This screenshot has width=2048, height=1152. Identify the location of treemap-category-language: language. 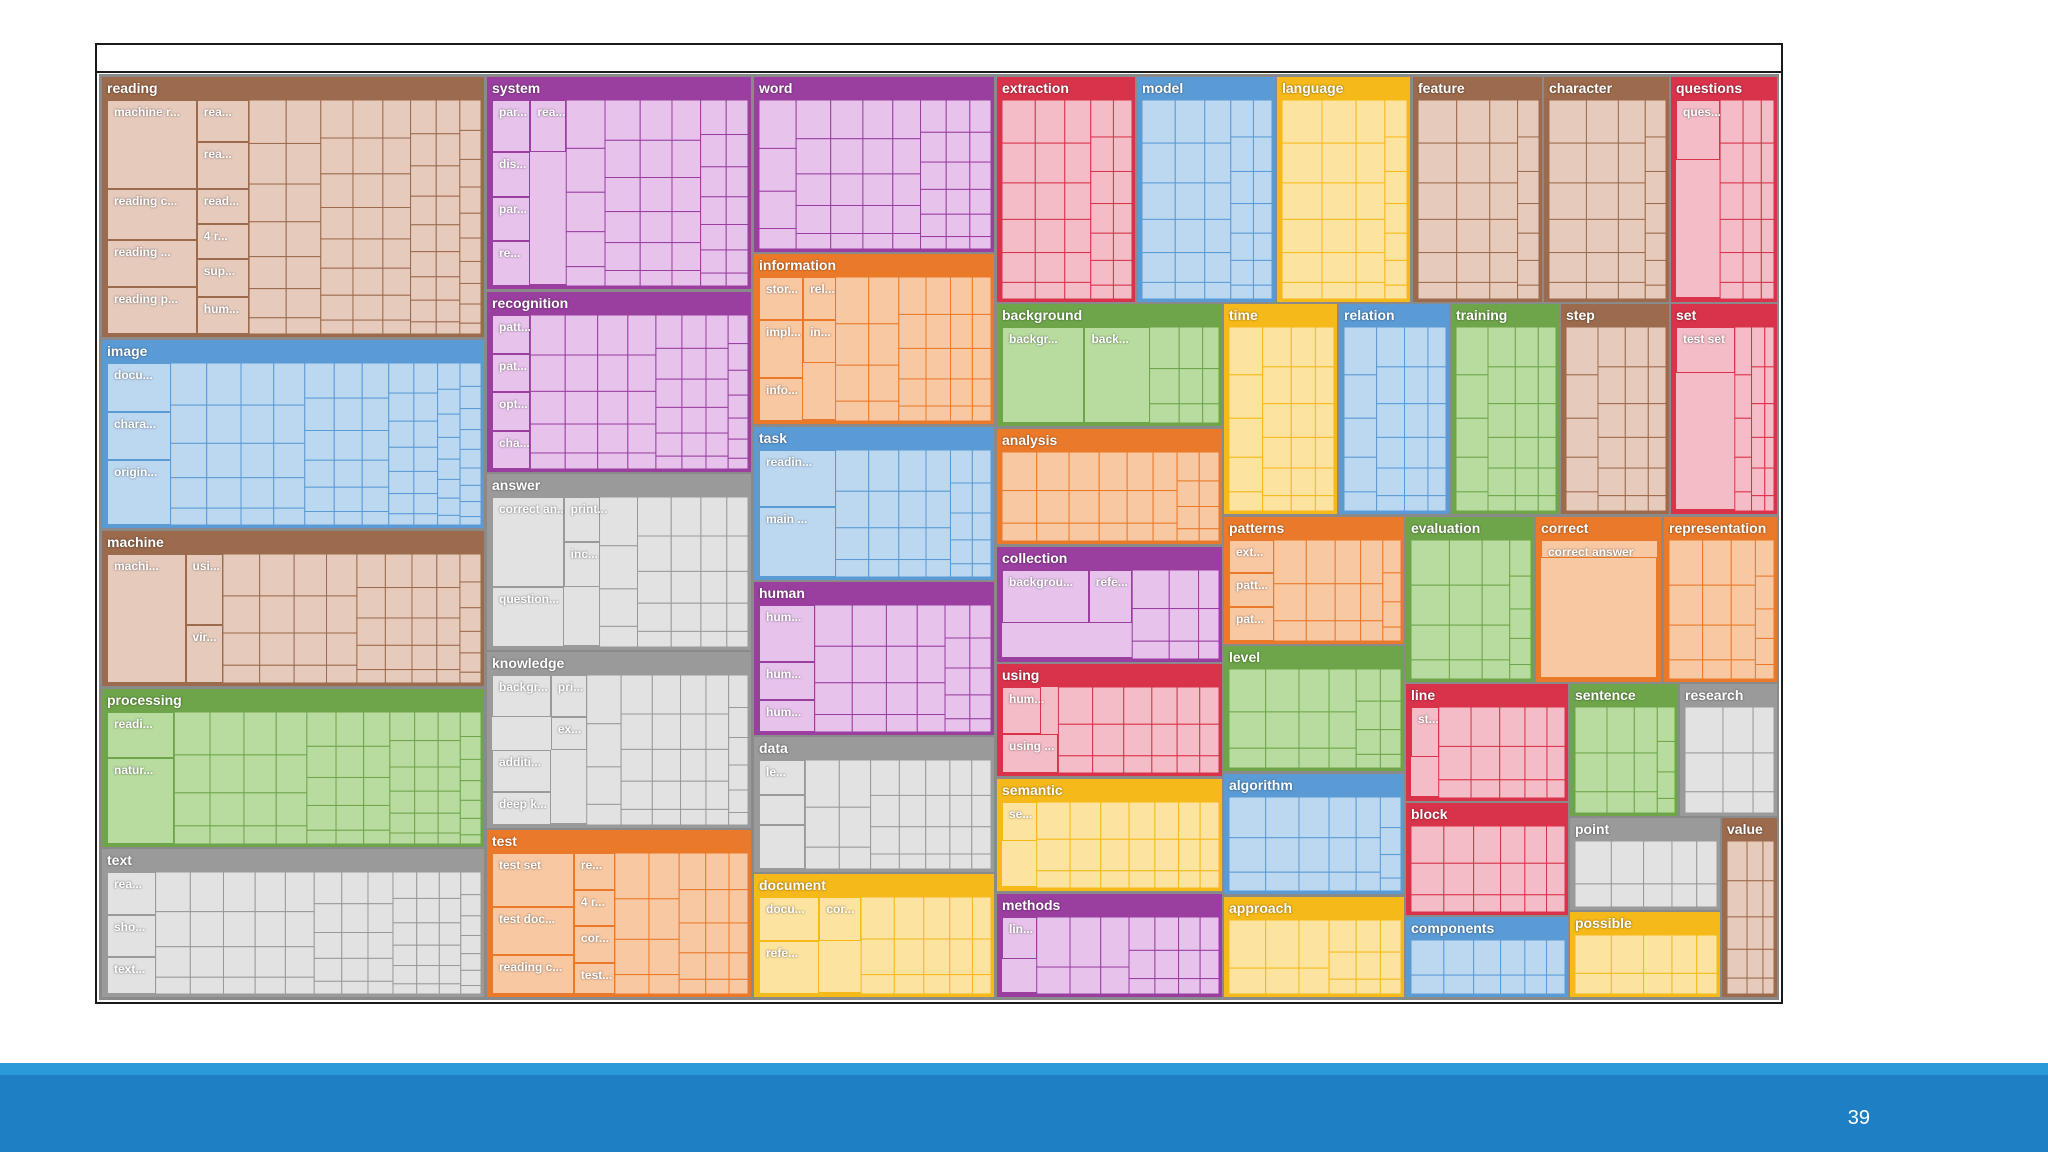
(1343, 189).